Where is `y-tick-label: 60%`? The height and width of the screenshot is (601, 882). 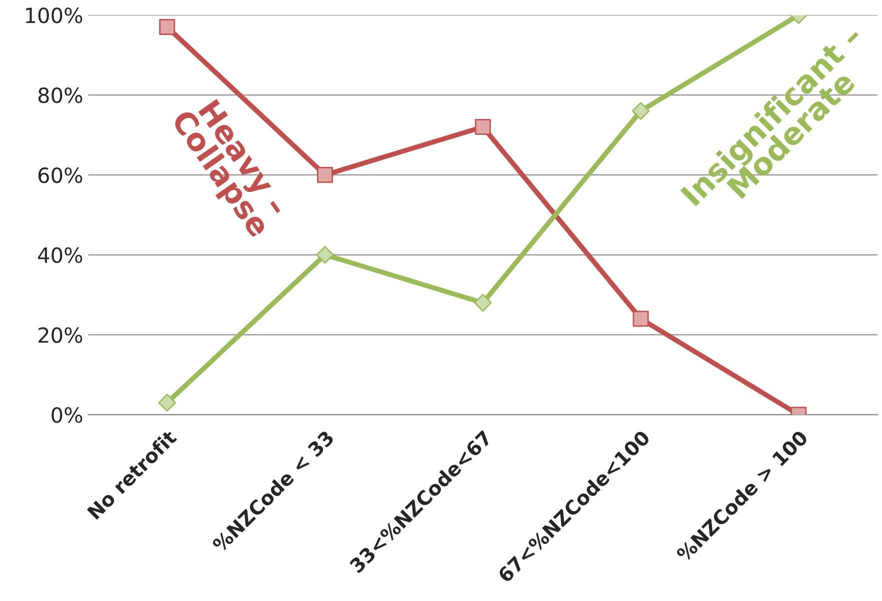
y-tick-label: 60% is located at coordinates (60, 175).